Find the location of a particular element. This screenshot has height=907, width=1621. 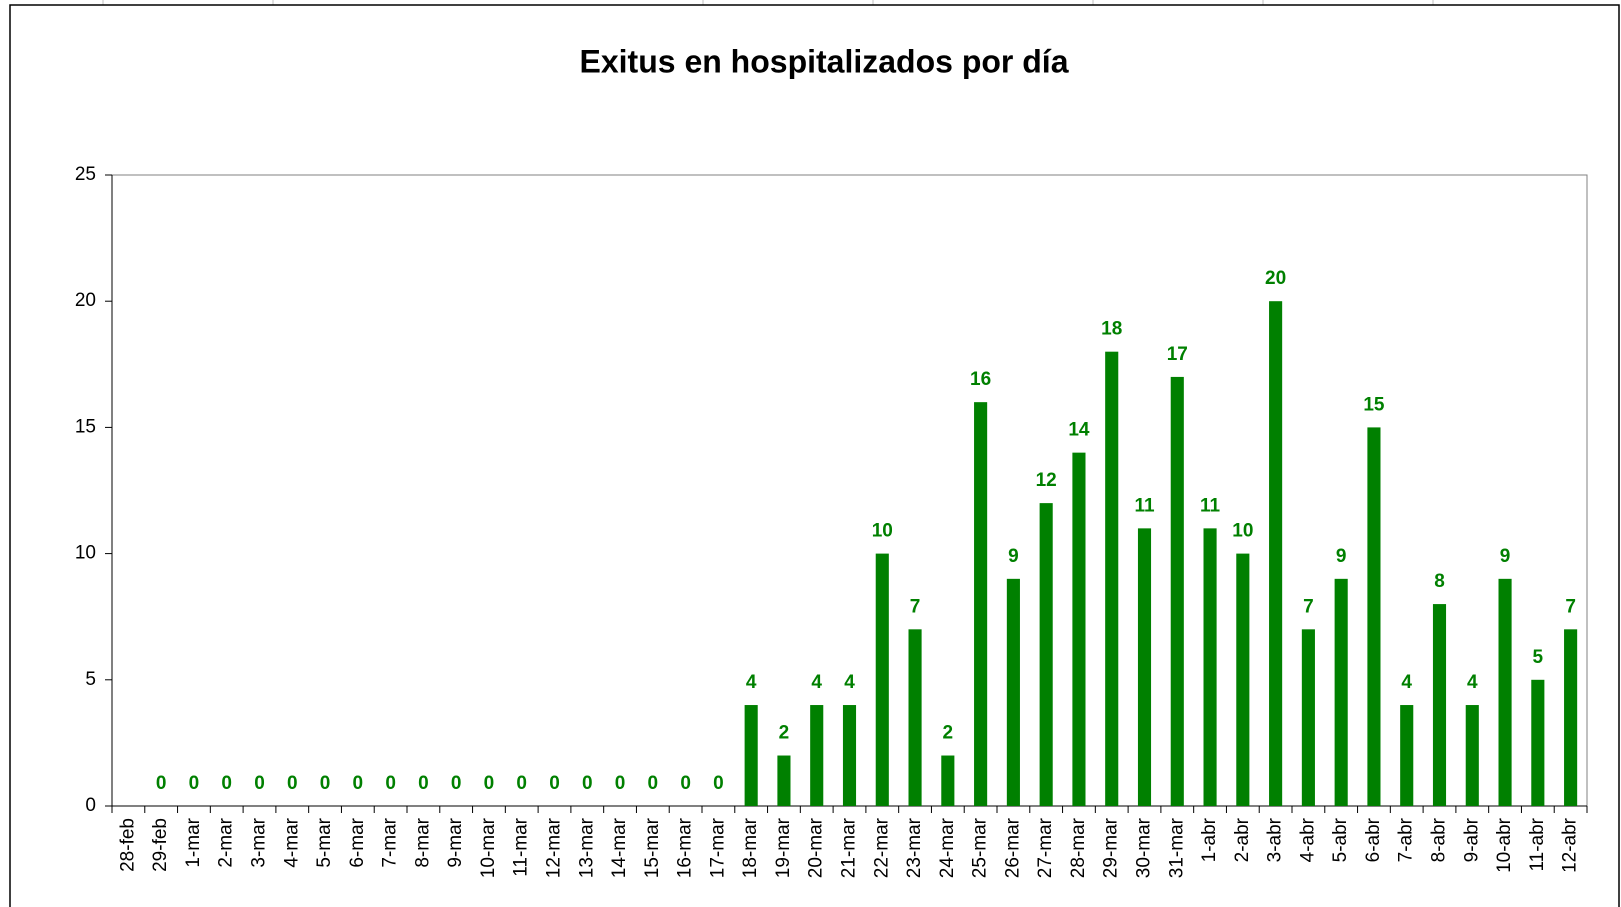

x-tick-label: 3-abr is located at coordinates (1275, 839).